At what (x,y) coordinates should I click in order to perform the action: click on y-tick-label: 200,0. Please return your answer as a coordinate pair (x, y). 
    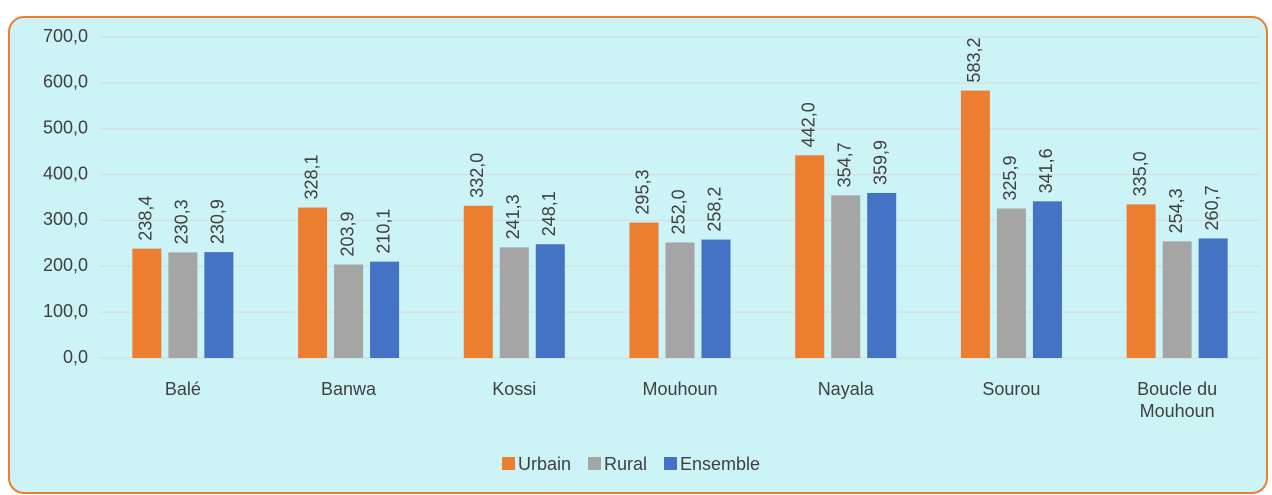
    Looking at the image, I should click on (65, 265).